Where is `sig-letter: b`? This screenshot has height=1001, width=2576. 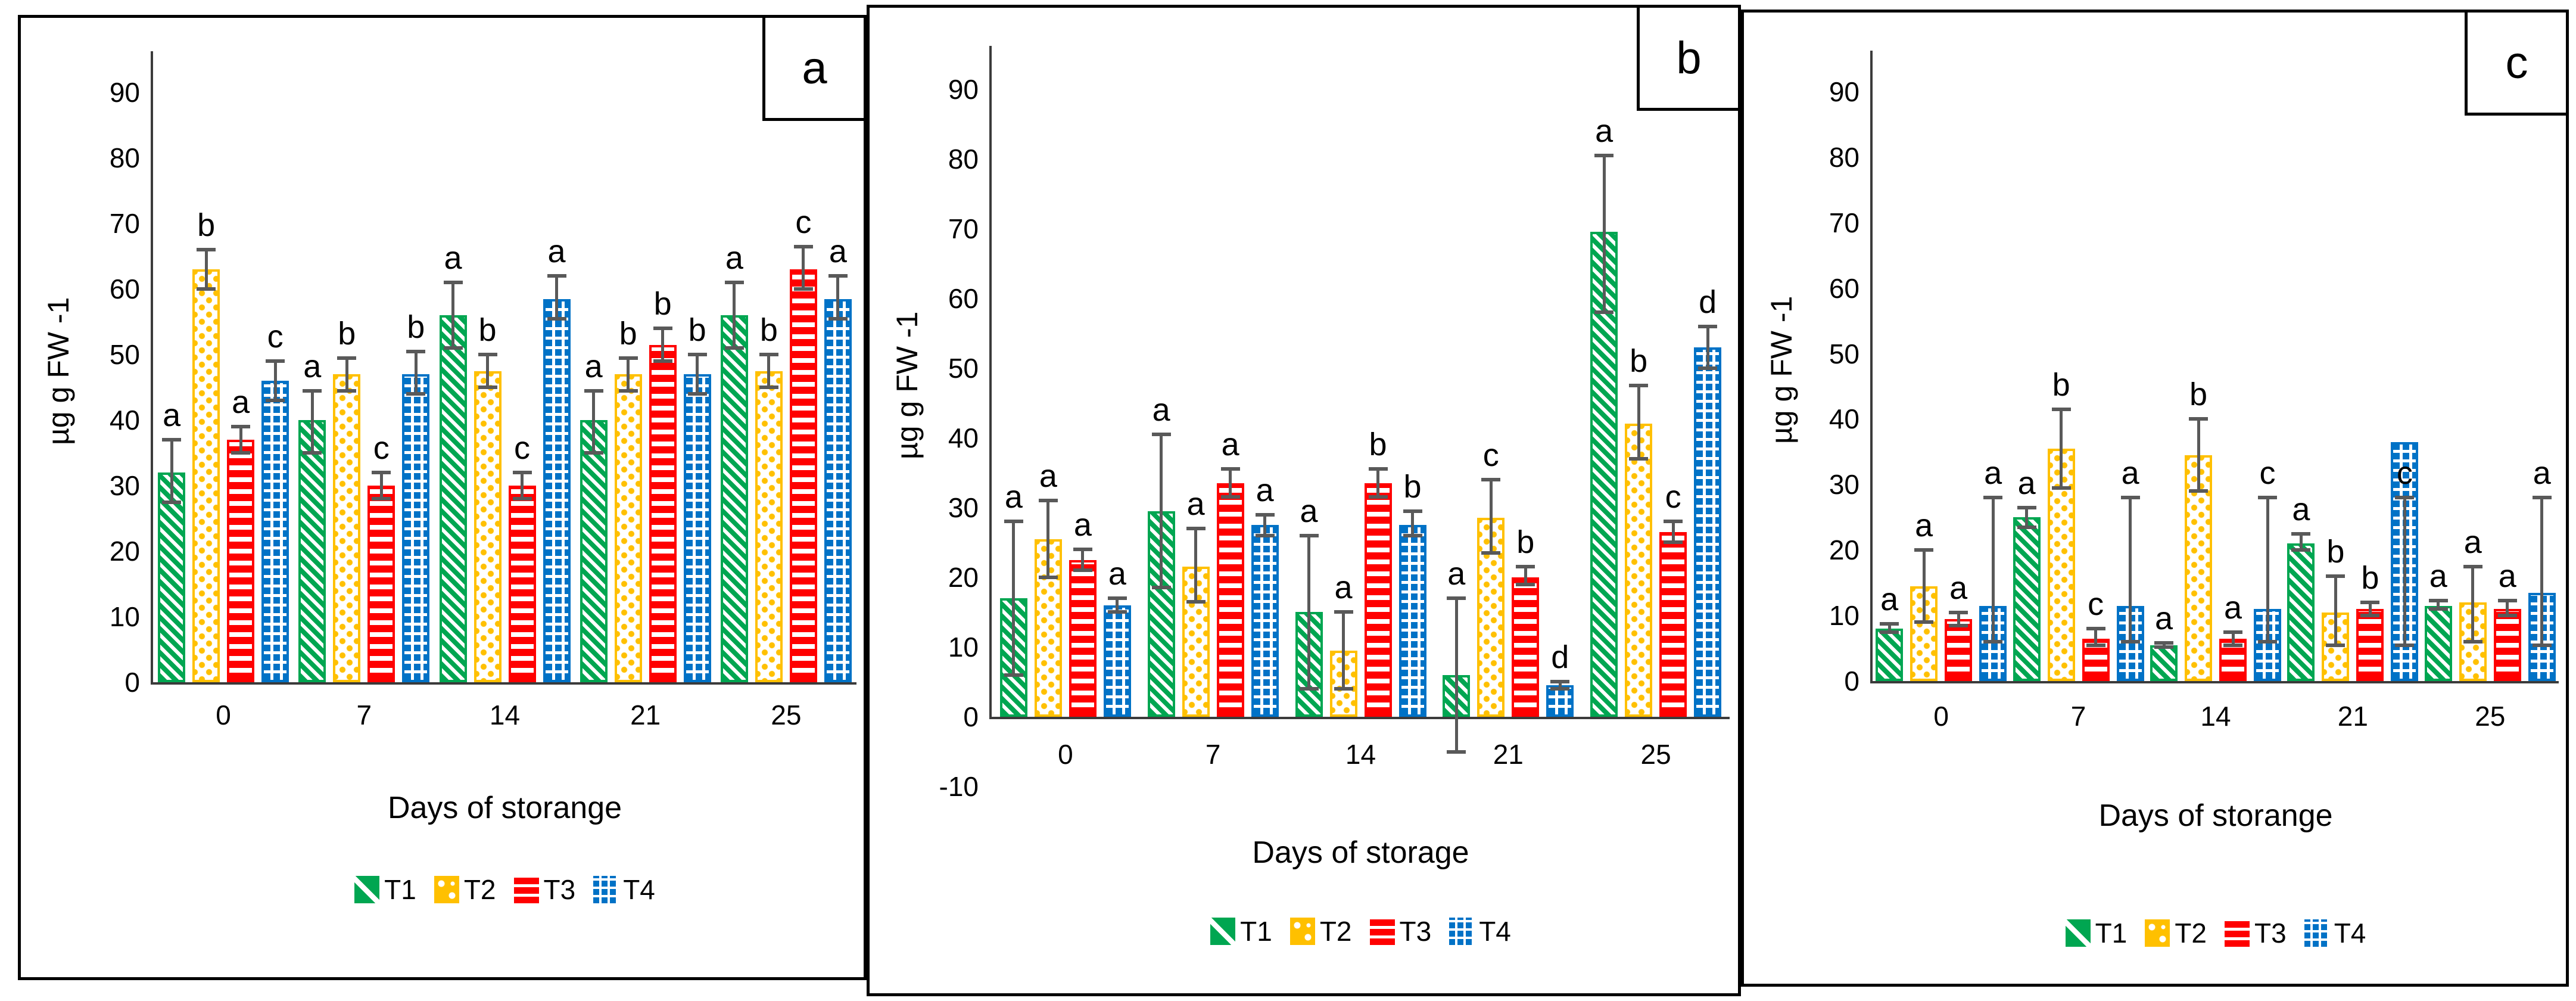 sig-letter: b is located at coordinates (662, 304).